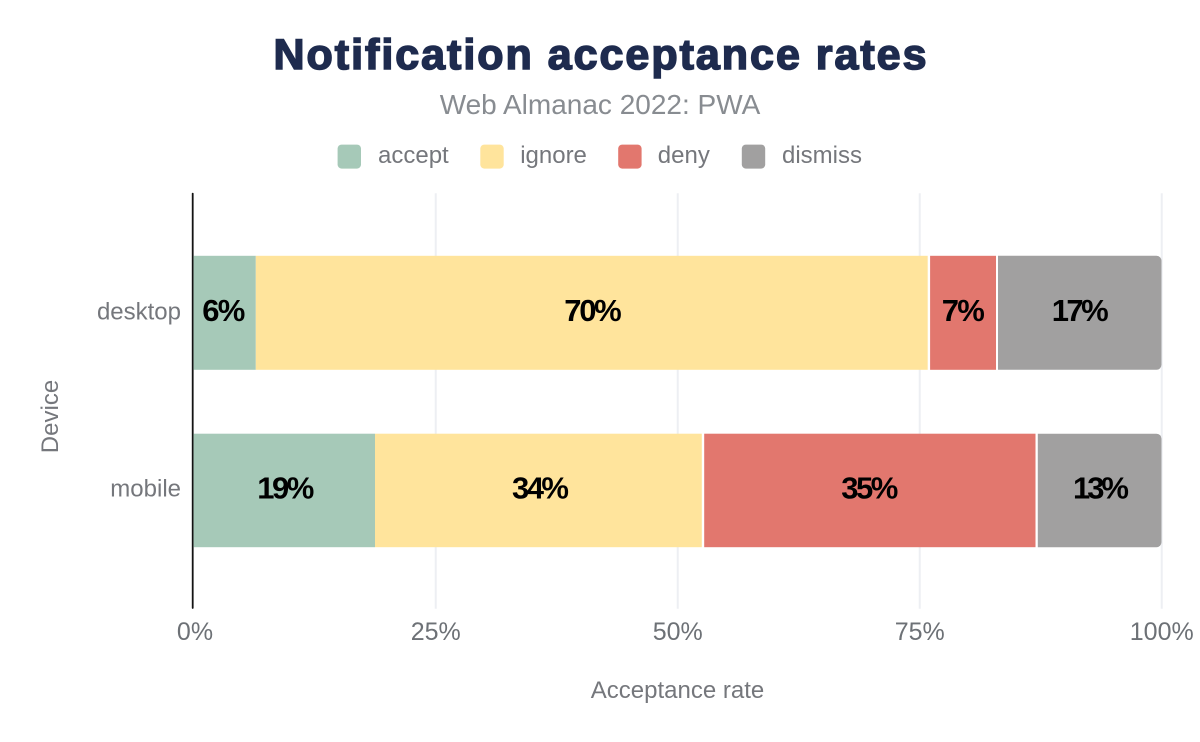 The width and height of the screenshot is (1200, 742). I want to click on svg-text: mobile, so click(145, 489).